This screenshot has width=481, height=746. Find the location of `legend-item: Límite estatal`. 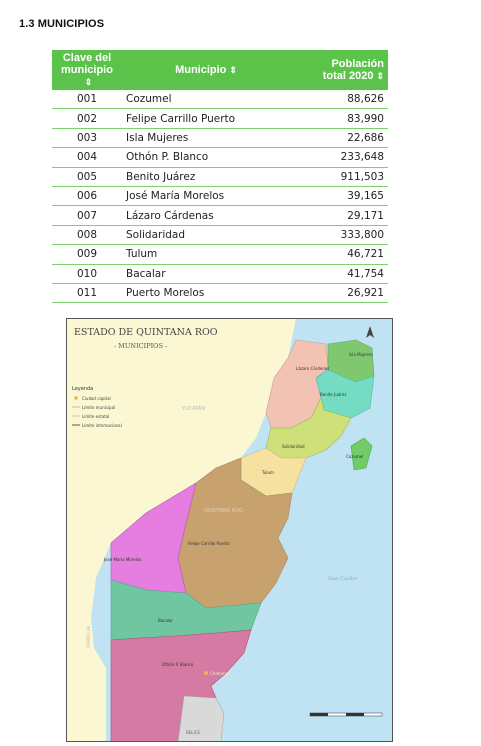

legend-item: Límite estatal is located at coordinates (95, 416).